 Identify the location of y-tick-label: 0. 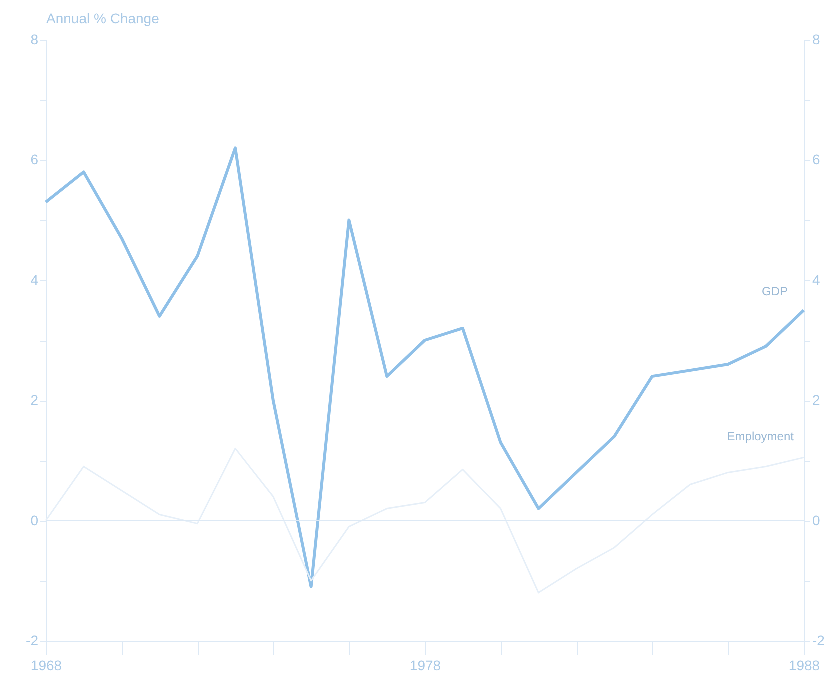
(34, 520).